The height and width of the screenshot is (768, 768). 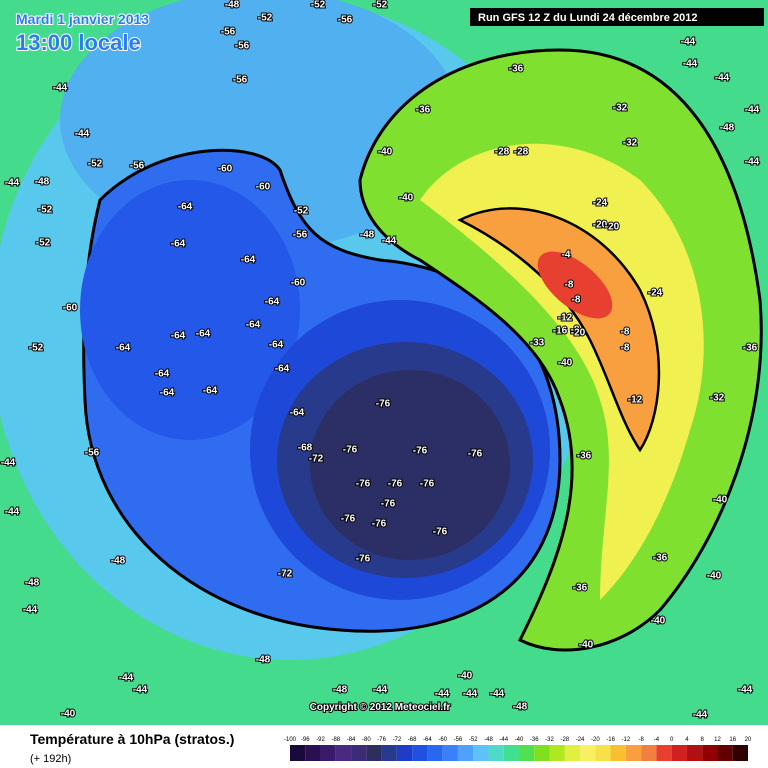 I want to click on scale-label: -32, so click(x=549, y=740).